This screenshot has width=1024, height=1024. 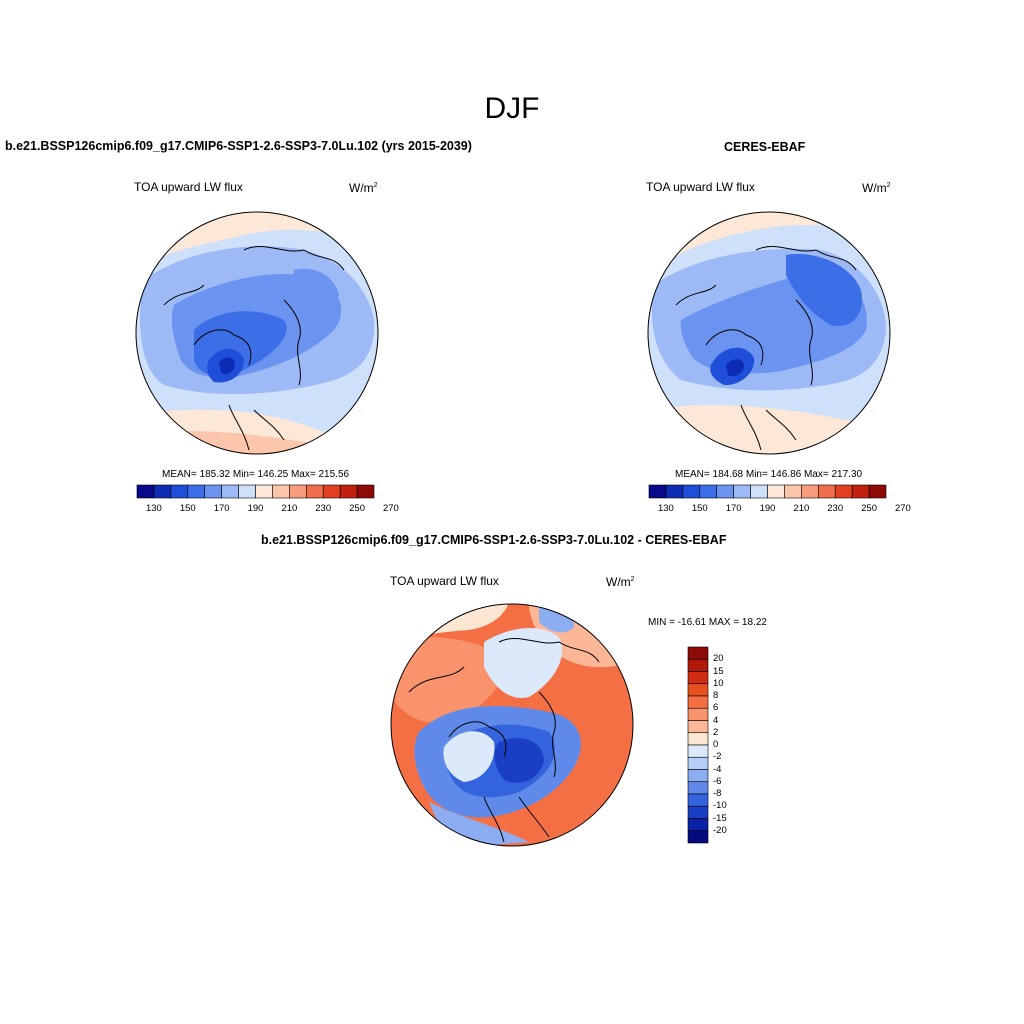 What do you see at coordinates (716, 695) in the screenshot?
I see `colorbar-tick-label: 8` at bounding box center [716, 695].